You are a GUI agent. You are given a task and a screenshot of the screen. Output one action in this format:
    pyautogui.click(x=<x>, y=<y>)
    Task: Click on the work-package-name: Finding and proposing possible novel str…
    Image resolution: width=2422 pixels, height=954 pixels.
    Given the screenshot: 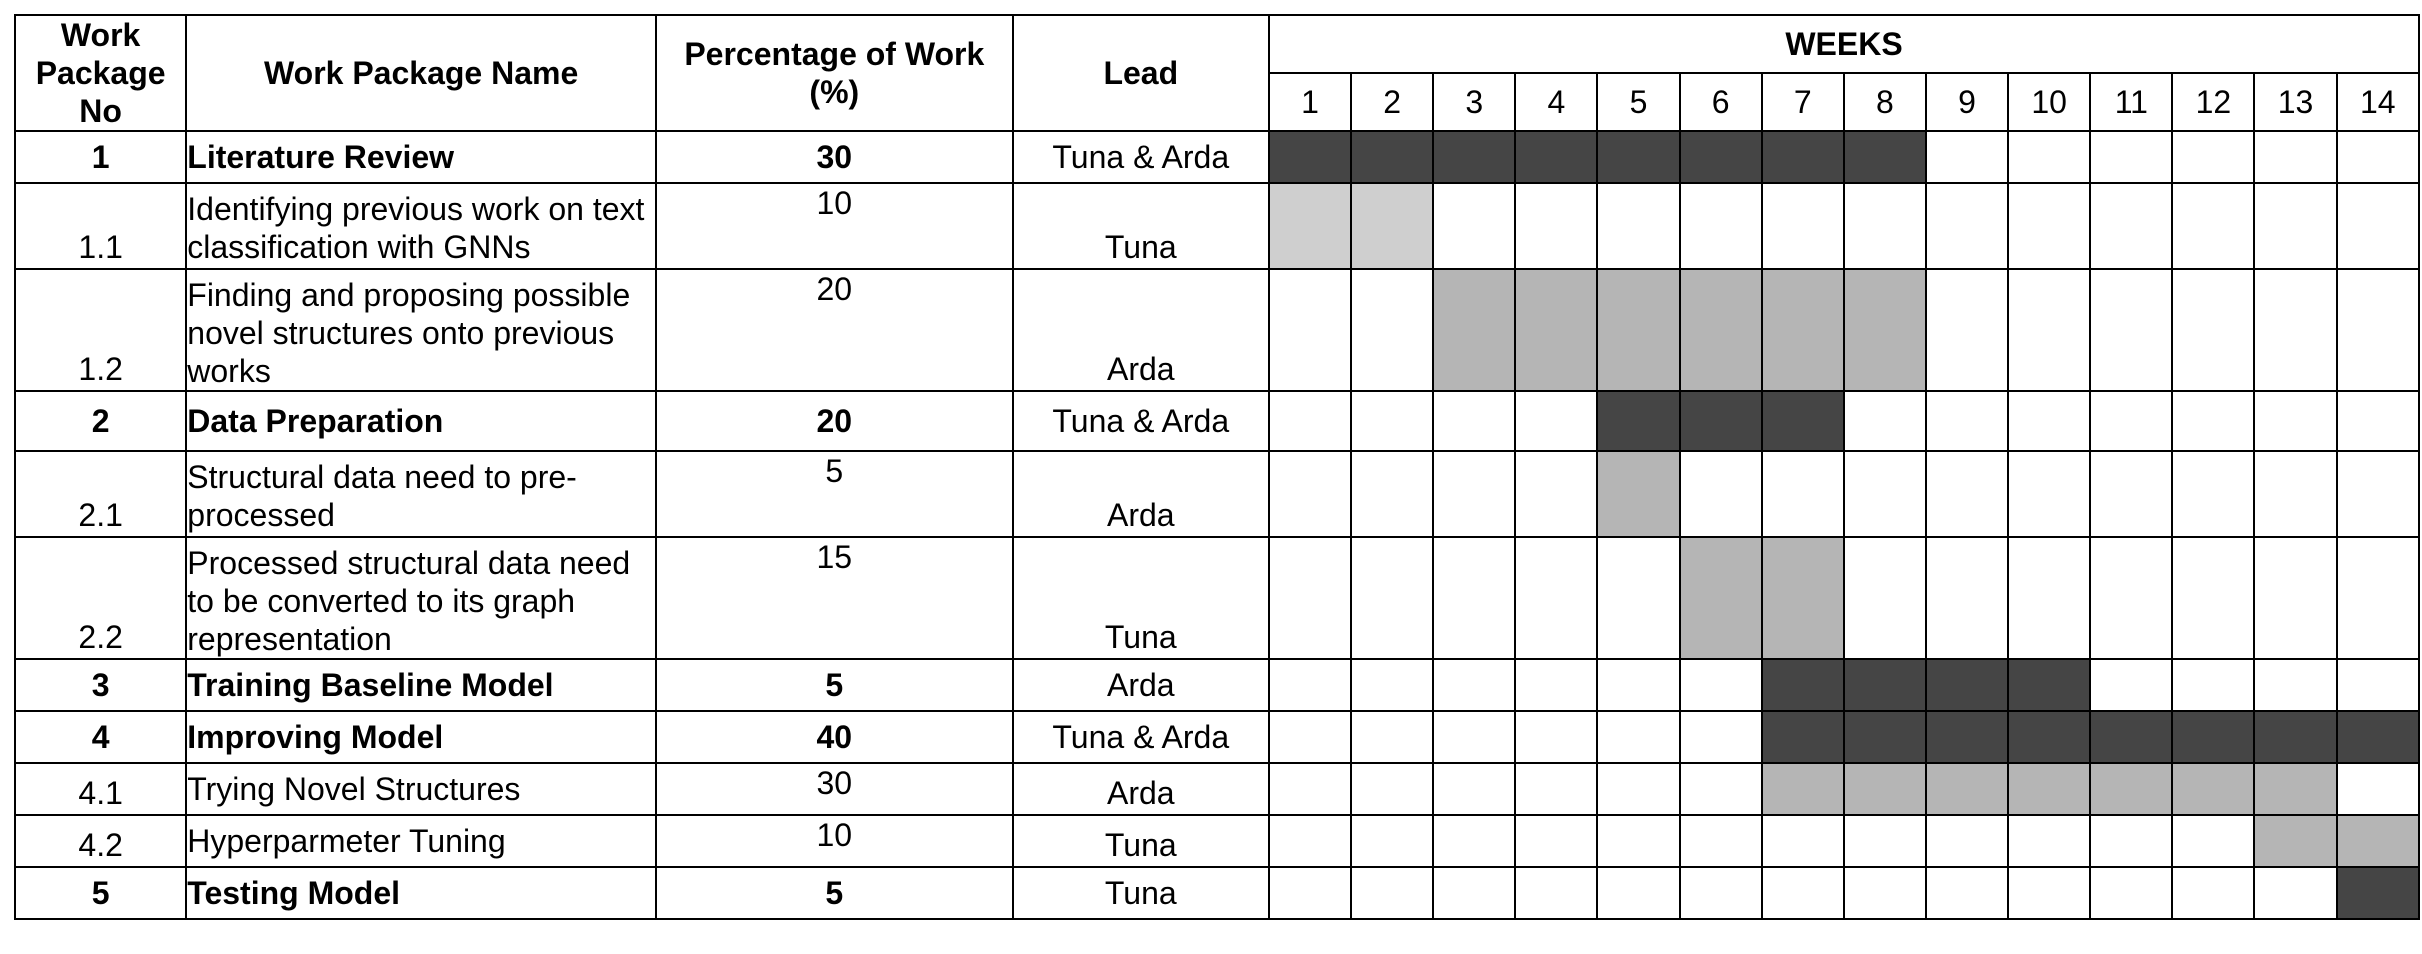 What is the action you would take?
    pyautogui.click(x=421, y=330)
    